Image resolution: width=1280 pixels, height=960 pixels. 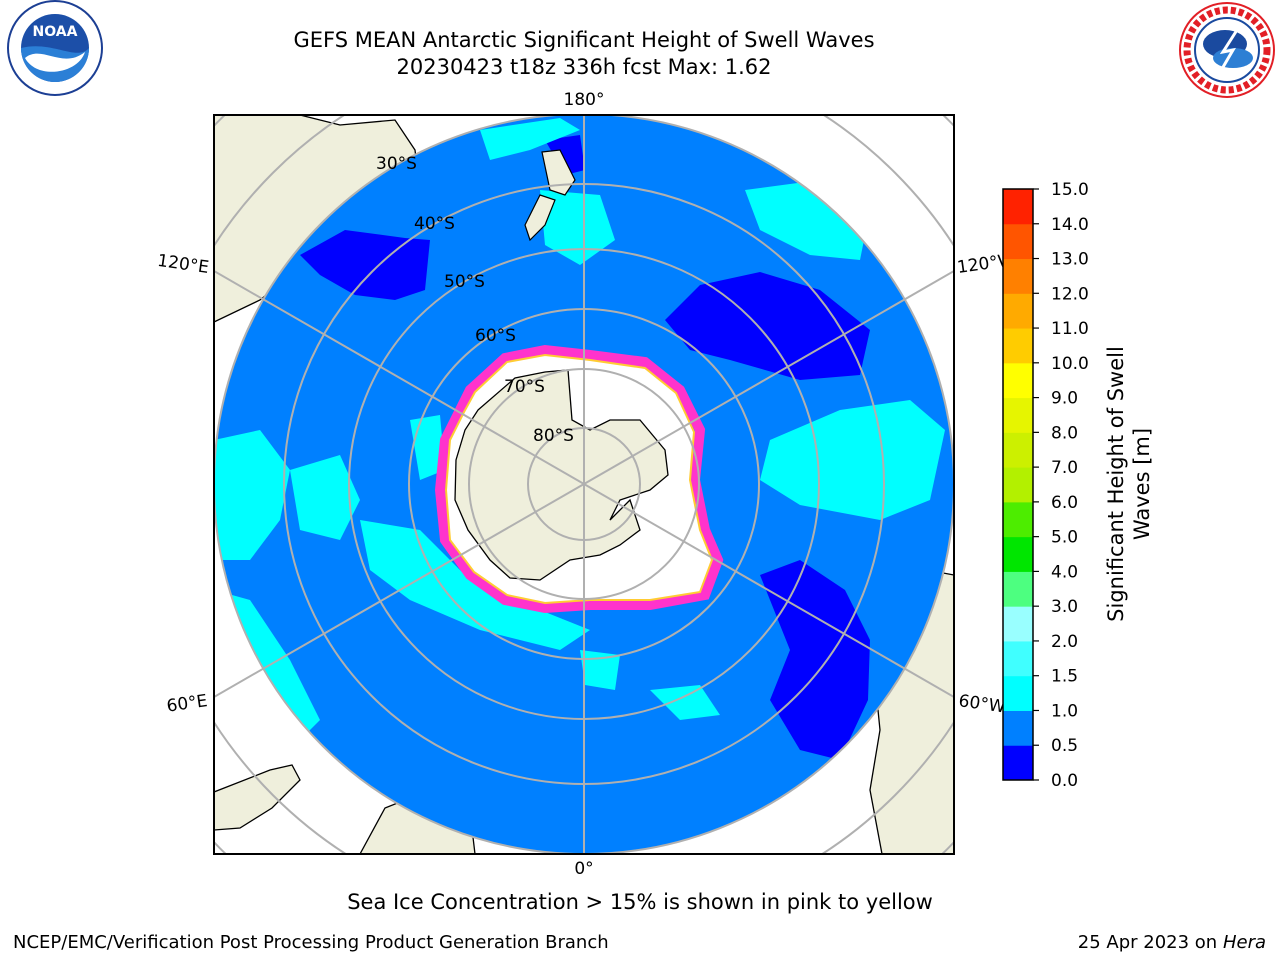 I want to click on colorbar-tick-label: 8.0, so click(x=1064, y=433).